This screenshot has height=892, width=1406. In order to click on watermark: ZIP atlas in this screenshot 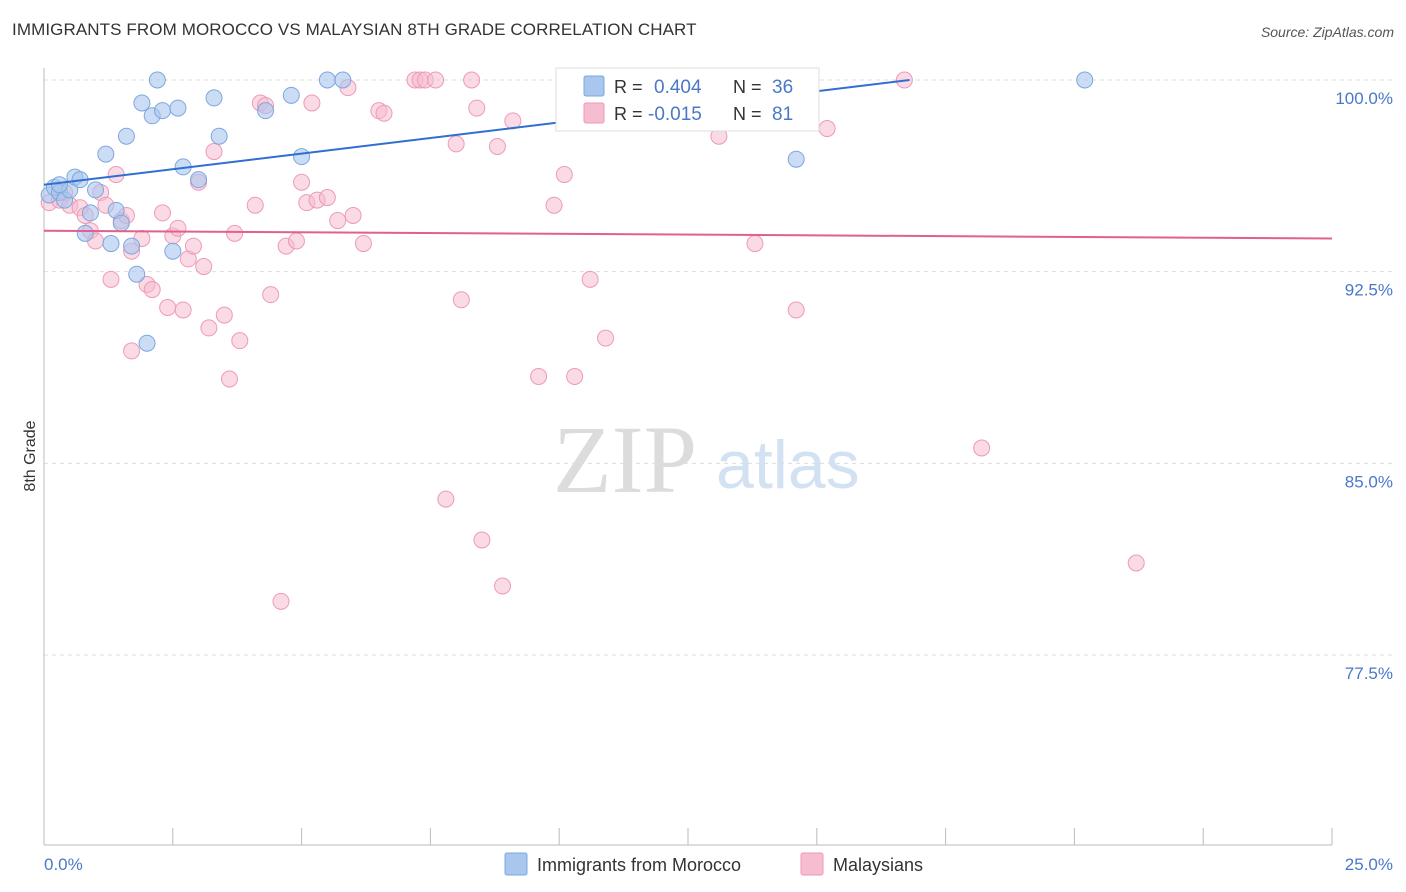, I will do `click(706, 459)`.